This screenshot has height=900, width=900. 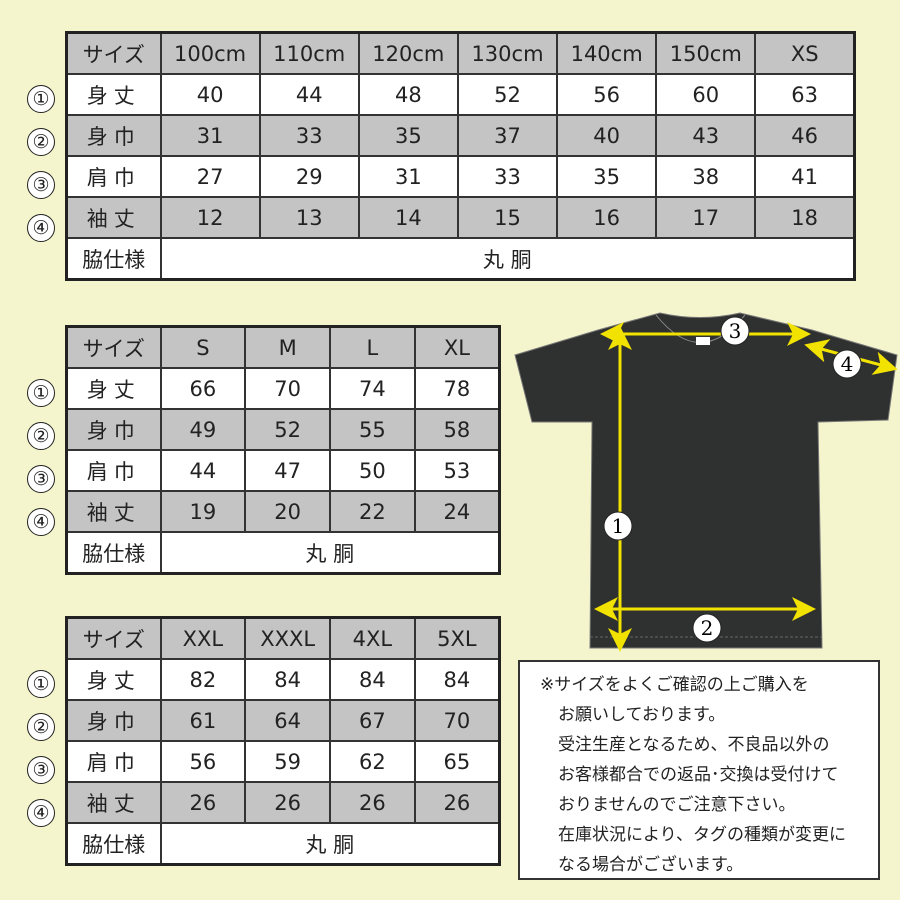 I want to click on header-cell: XXL, so click(x=203, y=638).